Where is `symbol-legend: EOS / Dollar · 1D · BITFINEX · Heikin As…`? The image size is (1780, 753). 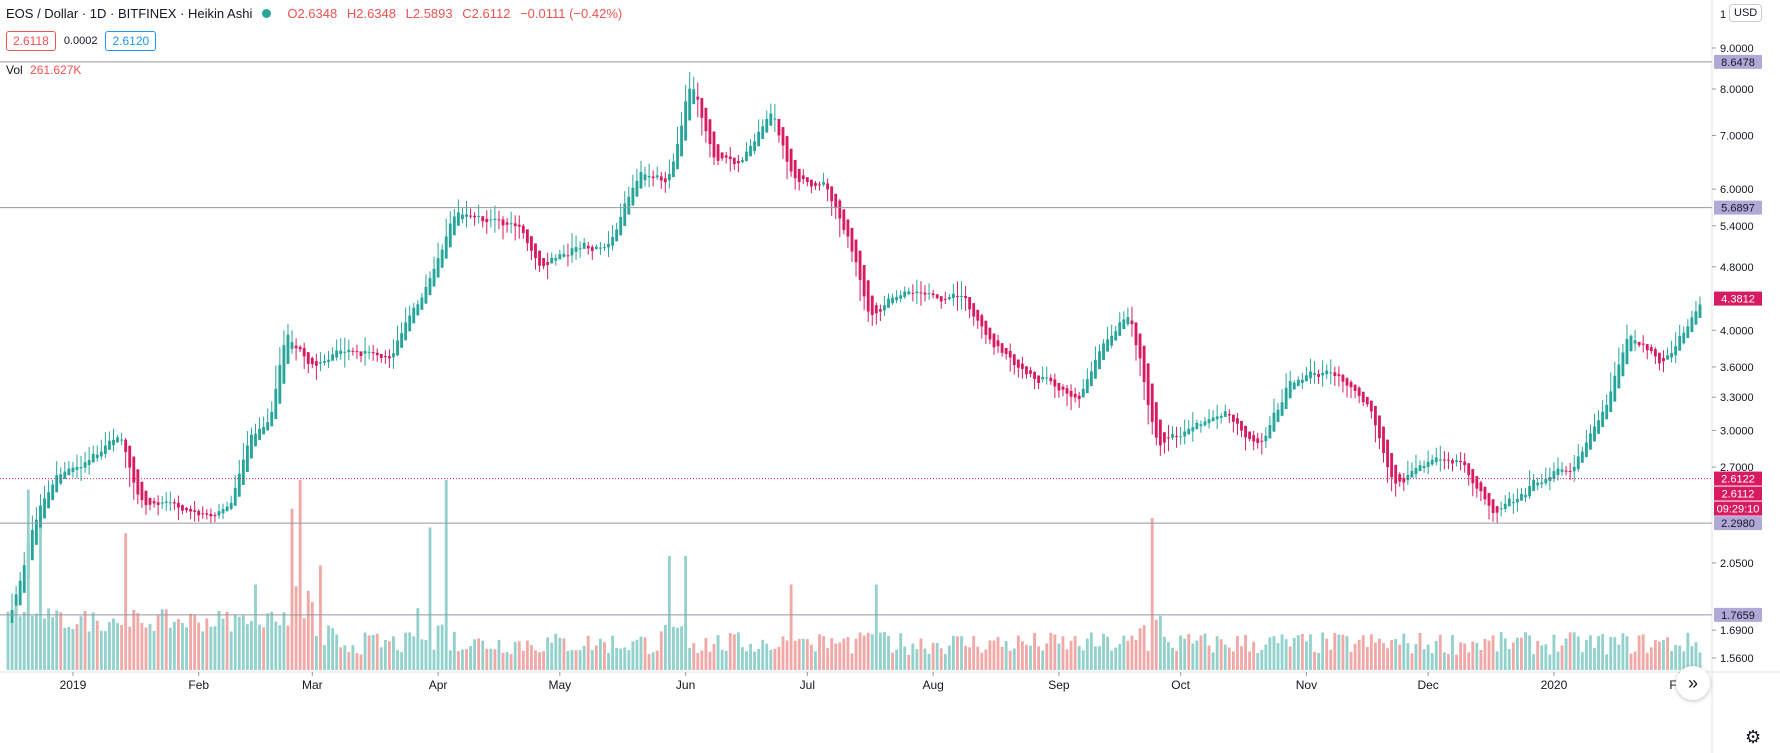 symbol-legend: EOS / Dollar · 1D · BITFINEX · Heikin As… is located at coordinates (317, 13).